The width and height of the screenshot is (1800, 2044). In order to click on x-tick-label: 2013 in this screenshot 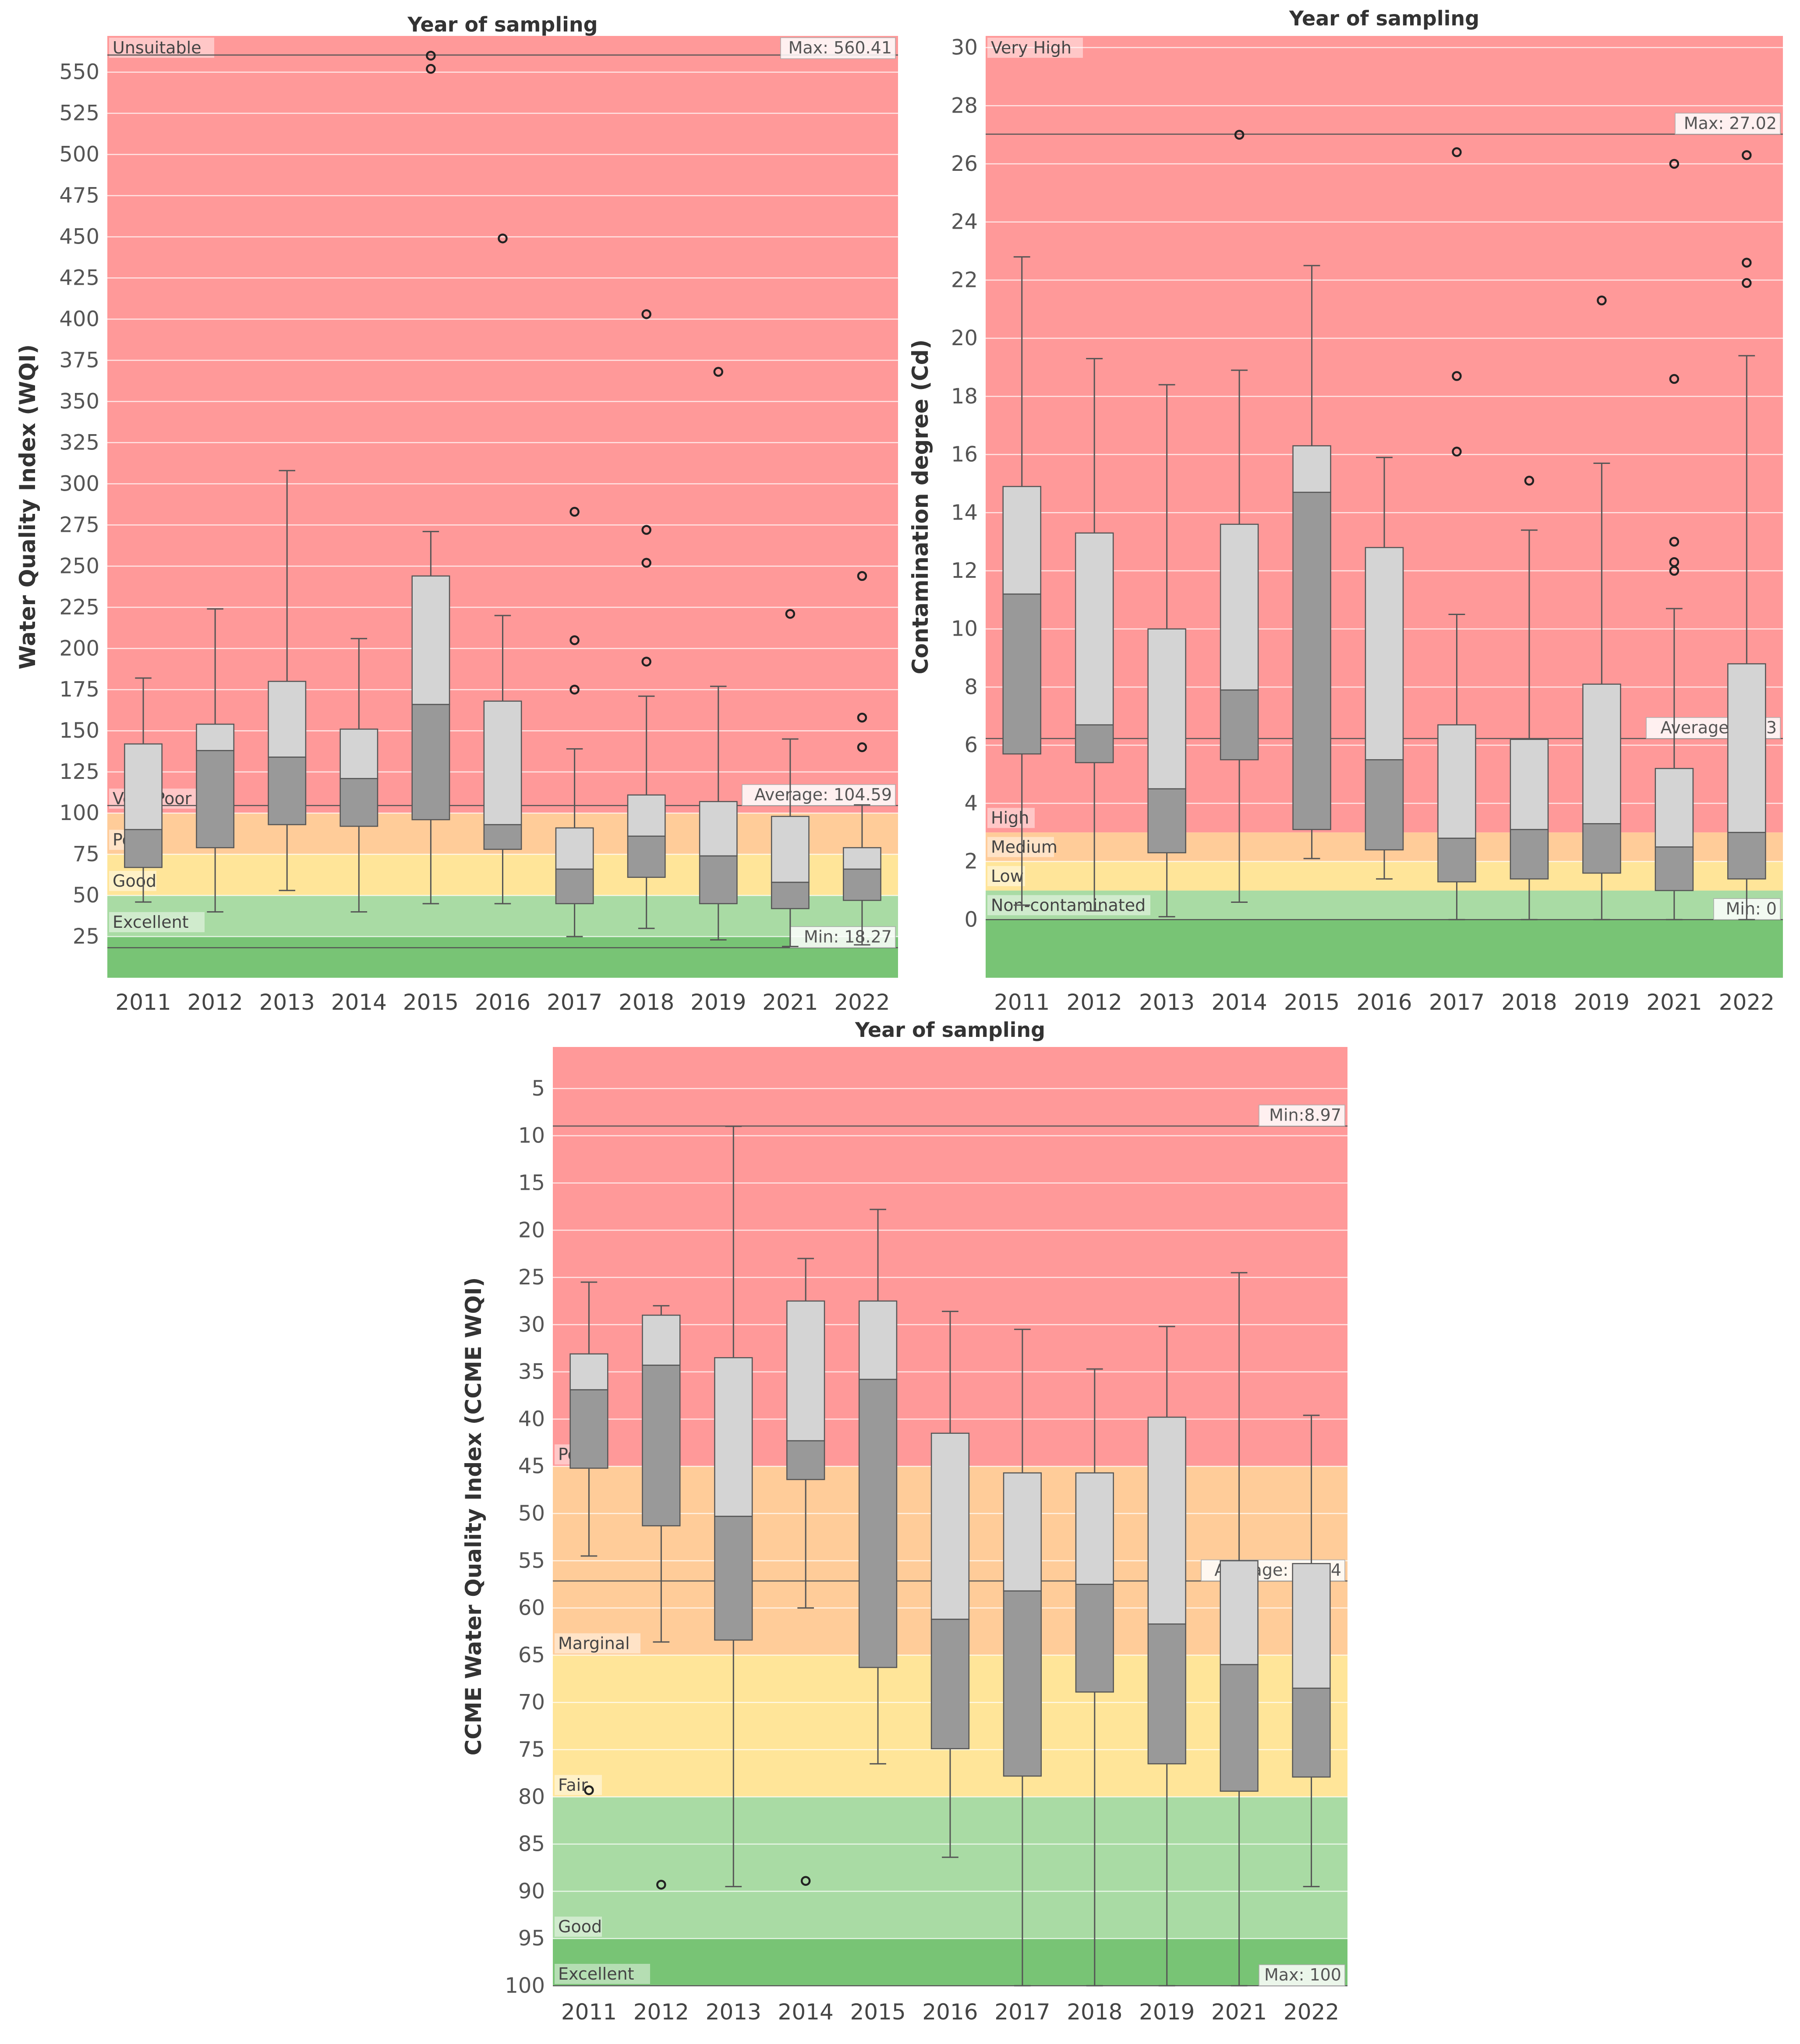, I will do `click(287, 1002)`.